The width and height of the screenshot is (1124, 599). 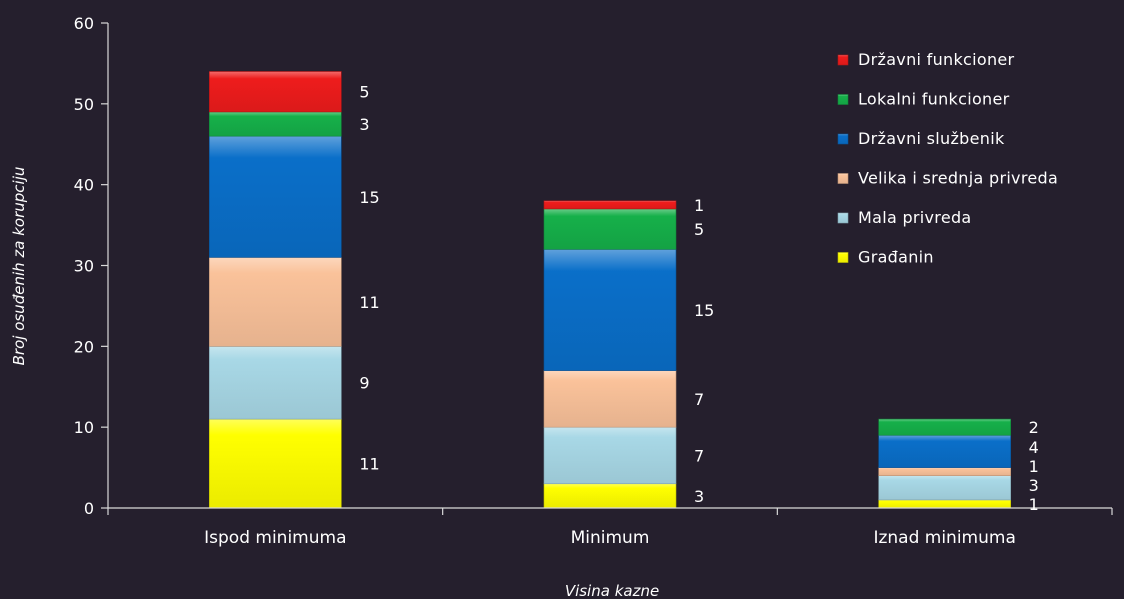 I want to click on legend-label: Državni funkcioner, so click(x=936, y=59).